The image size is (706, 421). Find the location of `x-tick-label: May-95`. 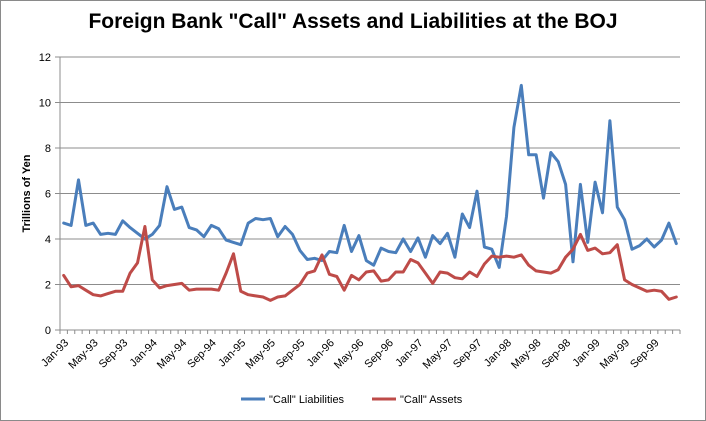

x-tick-label: May-95 is located at coordinates (260, 354).